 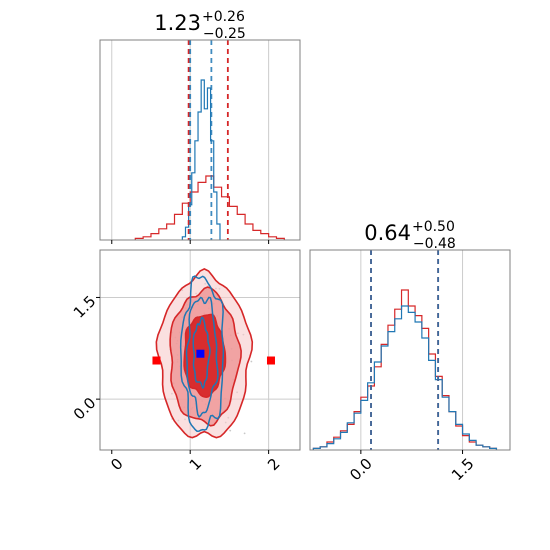 I want to click on joint-y-tick-1: 1.5, so click(x=85, y=307).